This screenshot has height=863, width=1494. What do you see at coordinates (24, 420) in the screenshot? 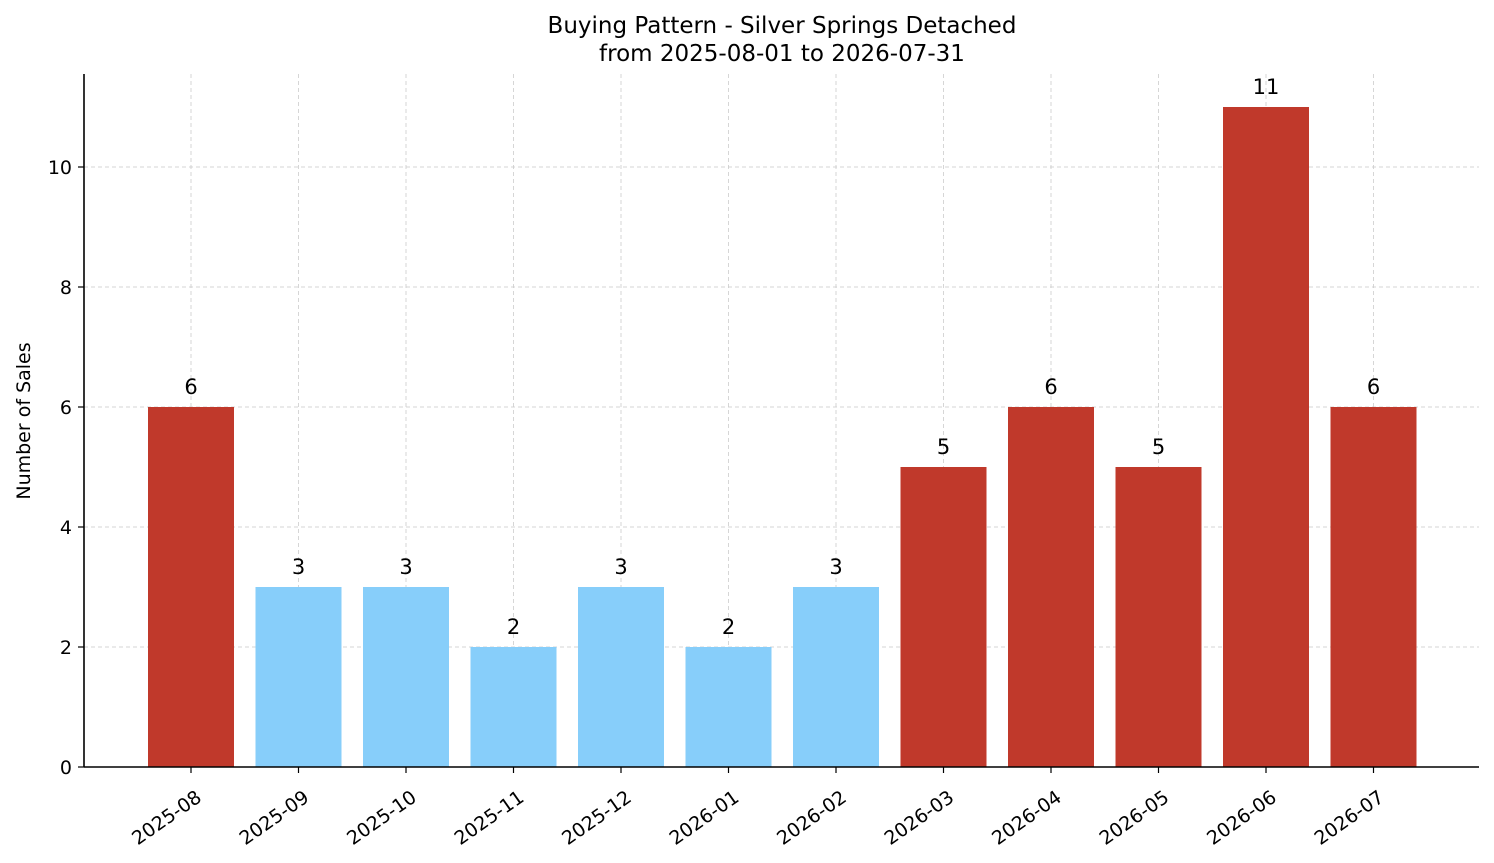
I see `y-axis-label: Number of Sales` at bounding box center [24, 420].